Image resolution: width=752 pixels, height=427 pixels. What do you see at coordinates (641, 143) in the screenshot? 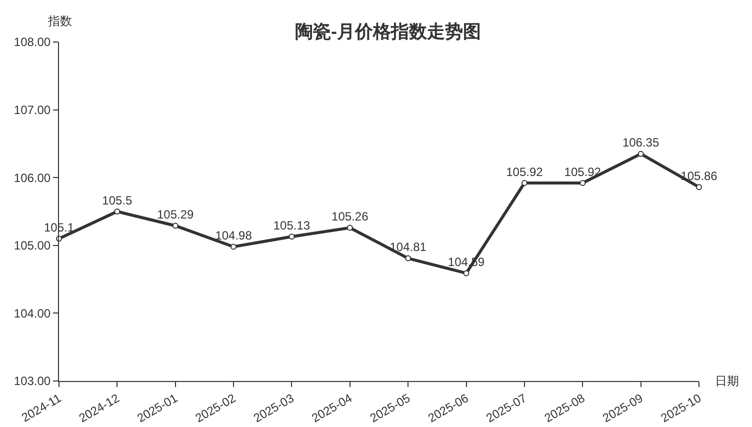
I see `data-label: 106.35` at bounding box center [641, 143].